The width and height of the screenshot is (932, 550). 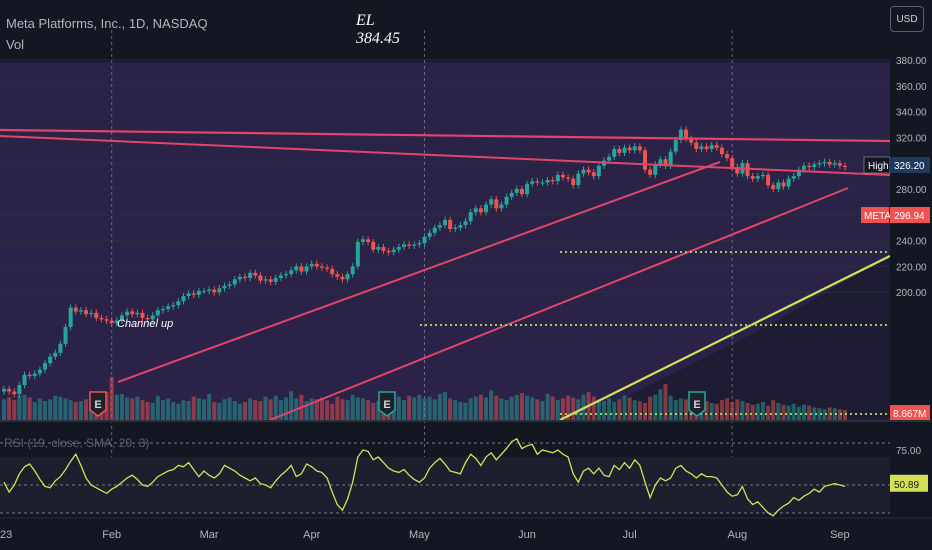 What do you see at coordinates (145, 324) in the screenshot?
I see `channel-up-label: Channel up` at bounding box center [145, 324].